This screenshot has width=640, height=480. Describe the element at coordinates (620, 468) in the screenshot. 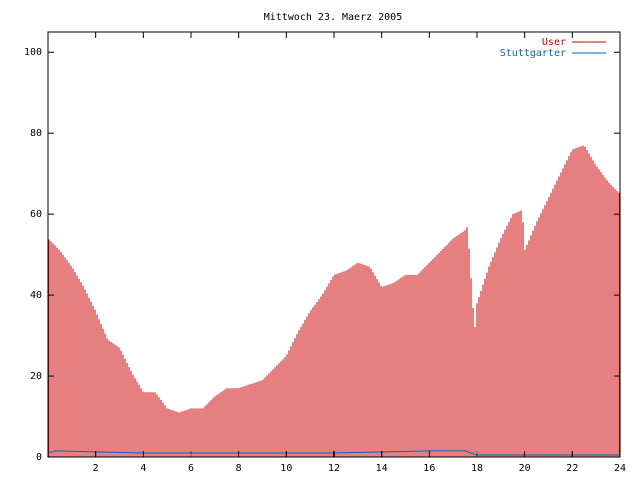

I see `x-tick-label: 24` at that location.